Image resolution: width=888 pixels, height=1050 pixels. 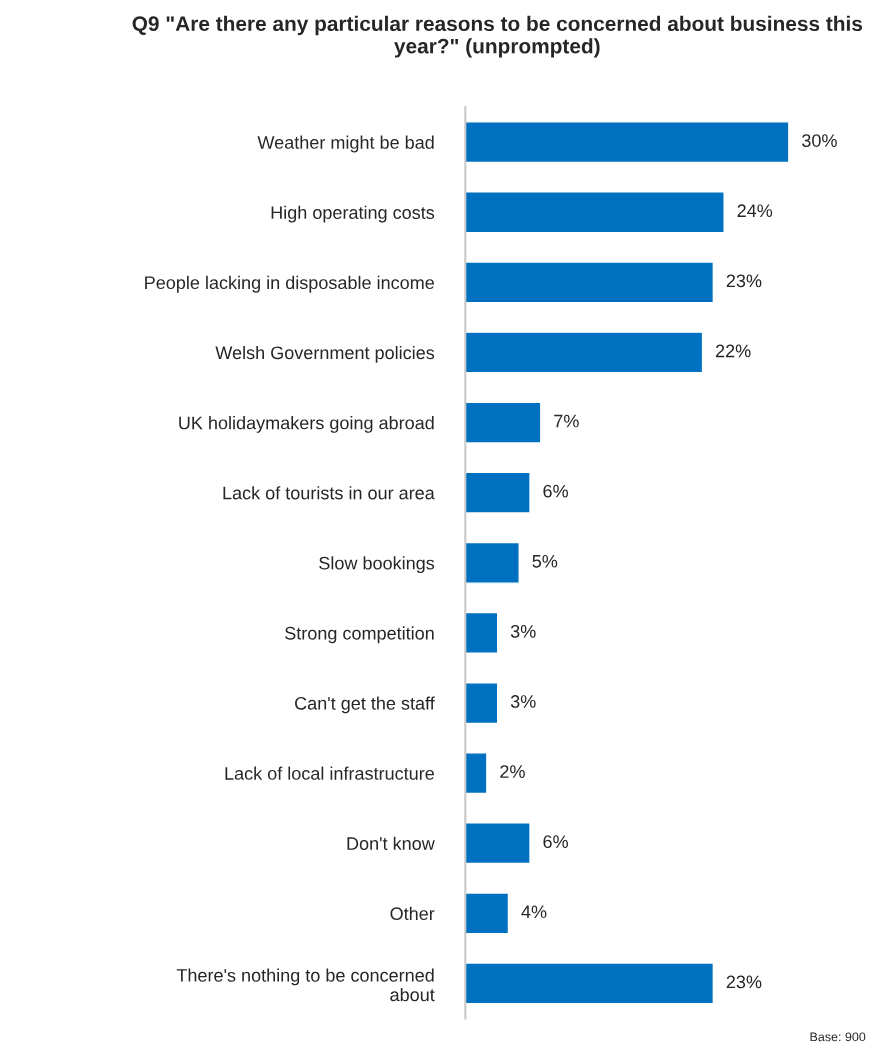 I want to click on data-label: 22%, so click(x=733, y=351).